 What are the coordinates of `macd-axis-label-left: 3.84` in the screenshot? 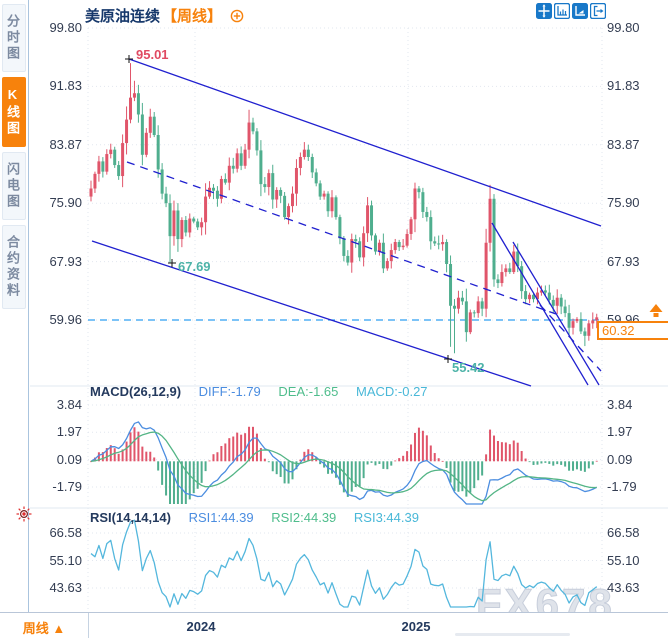 It's located at (69, 404).